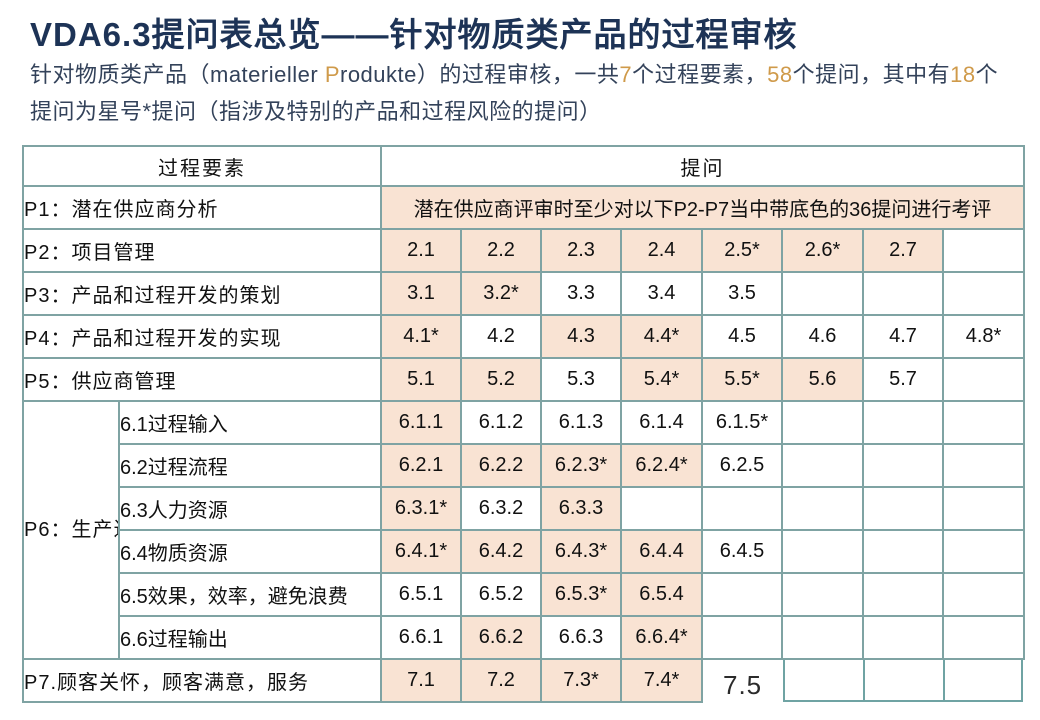 Image resolution: width=1040 pixels, height=720 pixels. I want to click on question-cell: 2.1, so click(421, 250).